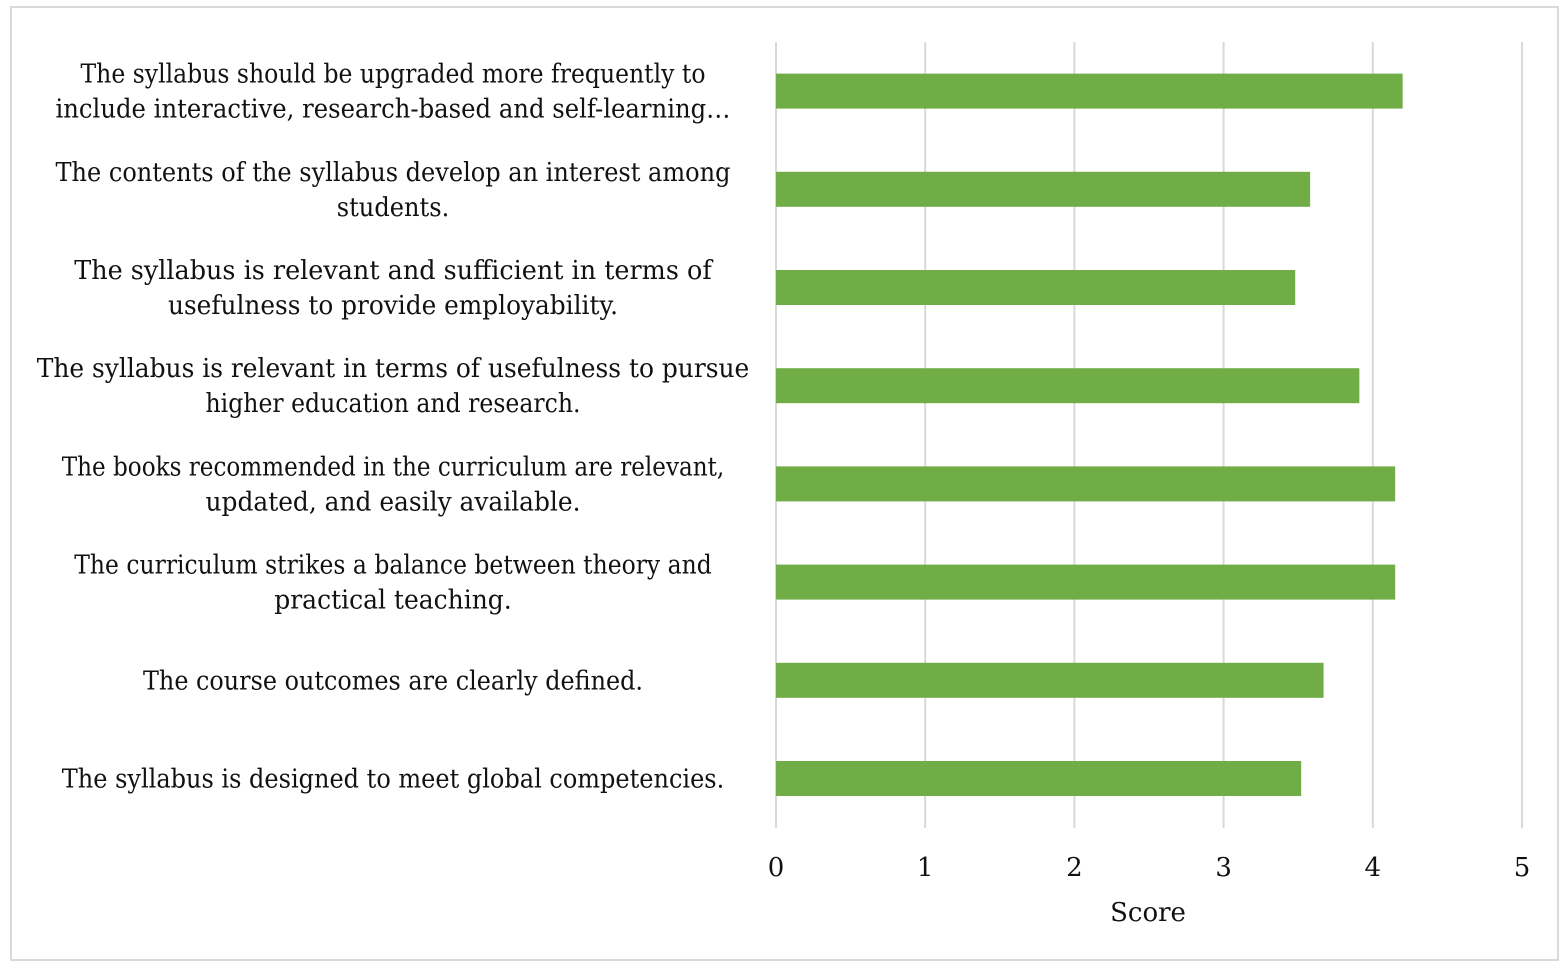 Image resolution: width=1561 pixels, height=963 pixels. What do you see at coordinates (393, 208) in the screenshot?
I see `category-label: students.` at bounding box center [393, 208].